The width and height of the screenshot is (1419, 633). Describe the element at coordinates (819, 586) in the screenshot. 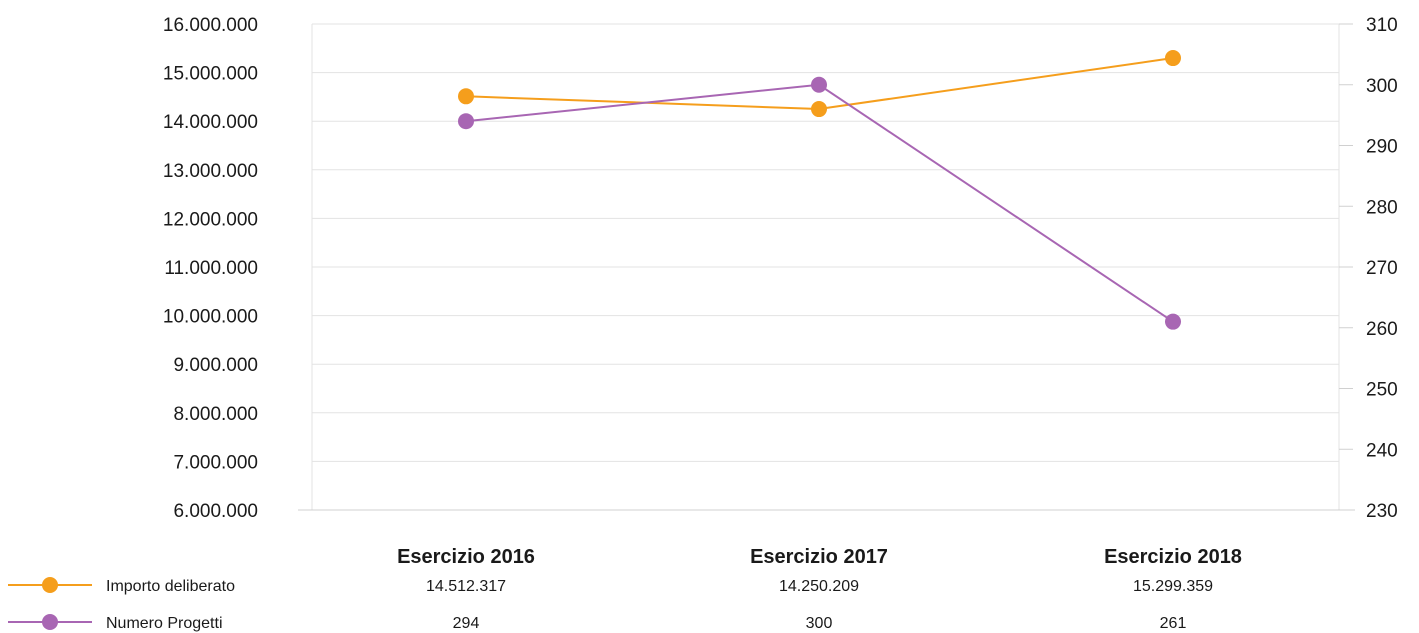

I see `data-table-value: 14.250.209` at that location.